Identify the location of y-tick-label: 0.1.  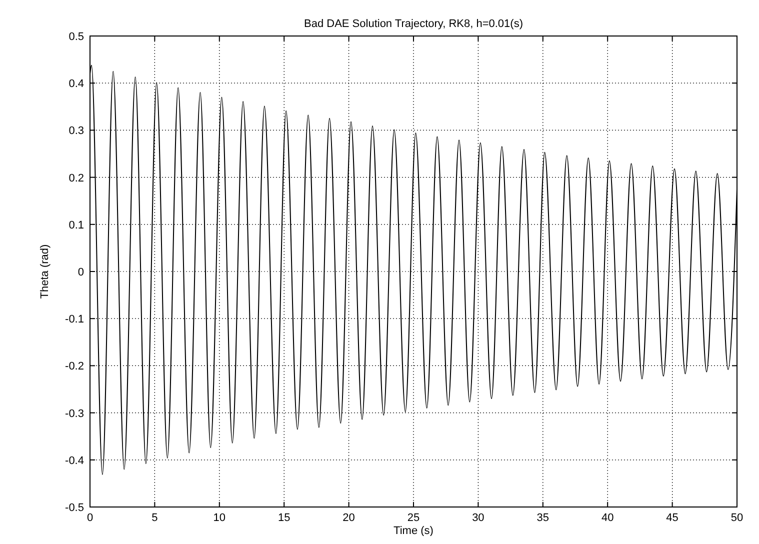
(76, 225).